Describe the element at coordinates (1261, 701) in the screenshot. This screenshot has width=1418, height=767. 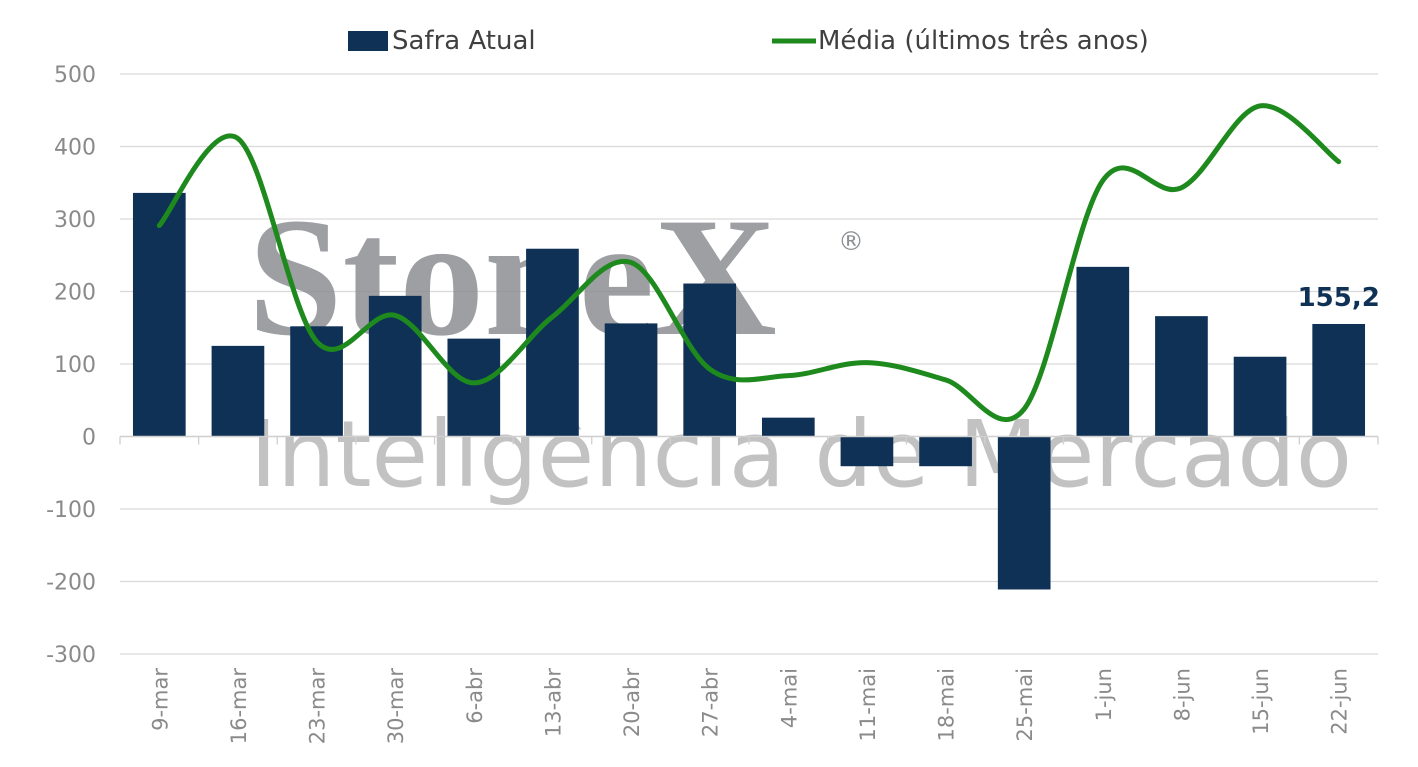
I see `x-tick-label: 15-jun` at that location.